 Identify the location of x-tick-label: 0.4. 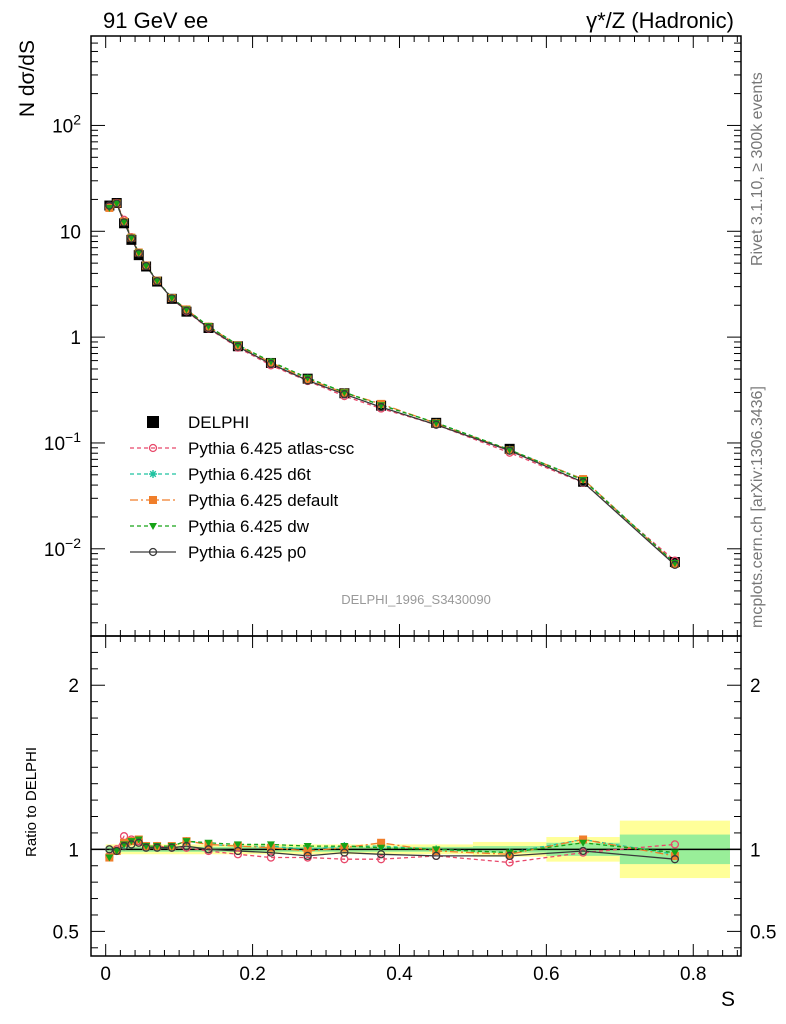
(399, 974).